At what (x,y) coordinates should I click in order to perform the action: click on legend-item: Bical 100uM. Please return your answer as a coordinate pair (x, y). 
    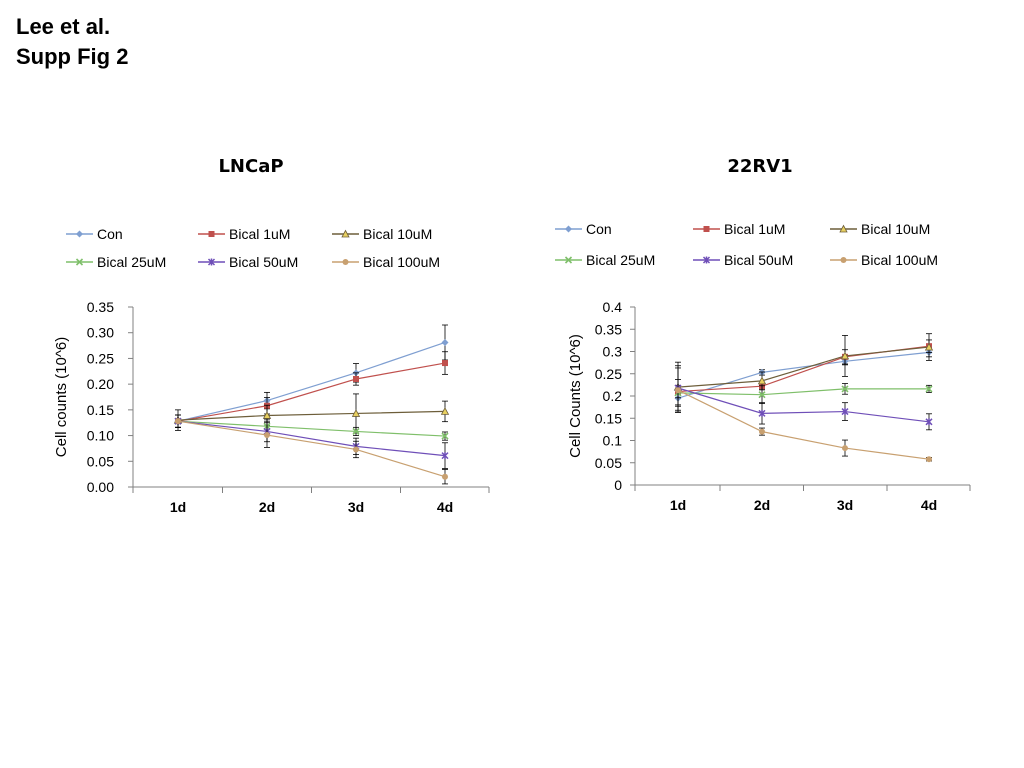
    Looking at the image, I should click on (386, 262).